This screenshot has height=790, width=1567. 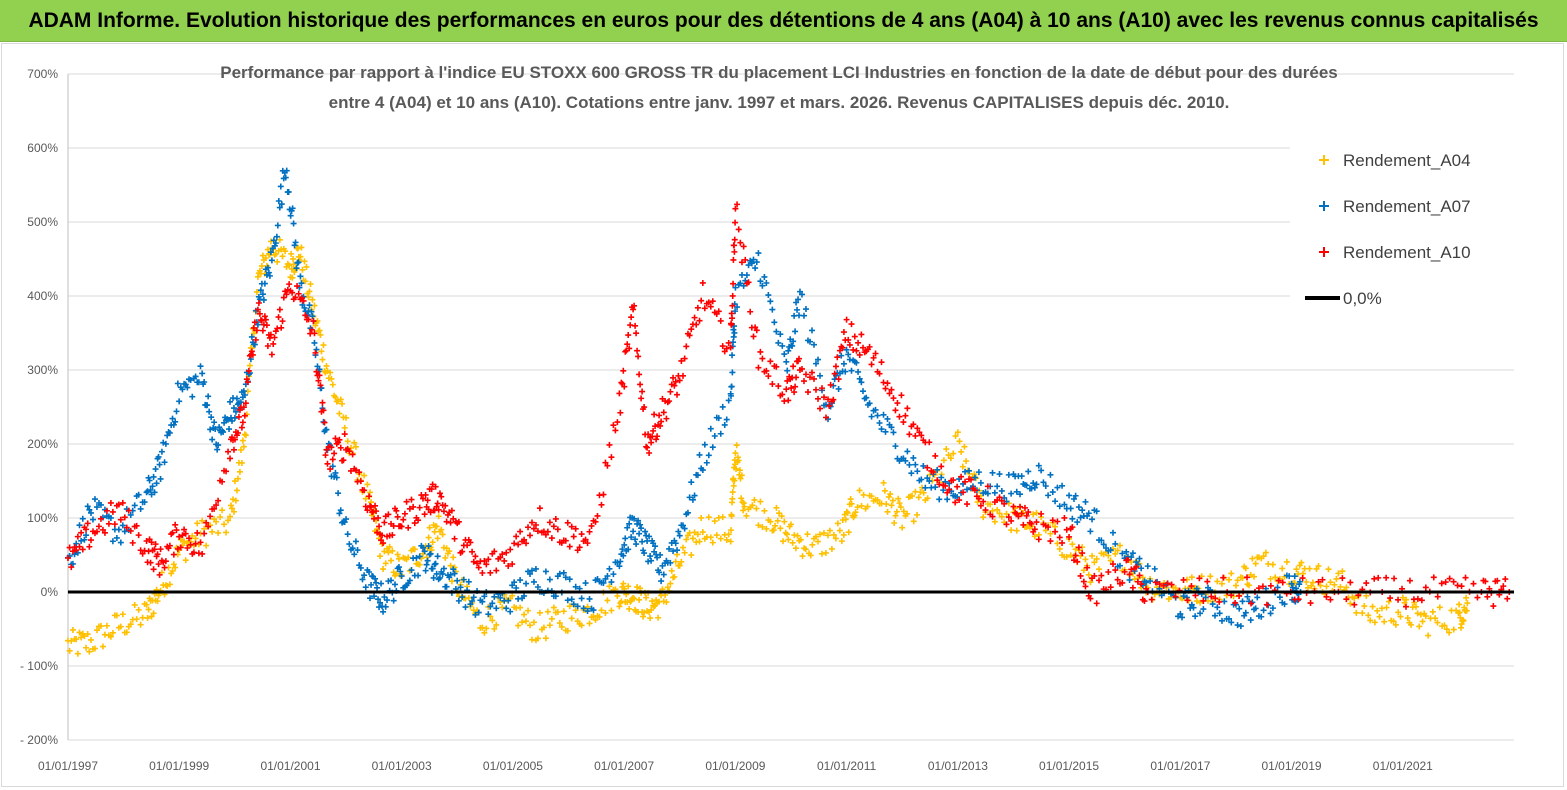 What do you see at coordinates (42, 222) in the screenshot?
I see `y-tick-label: 500%` at bounding box center [42, 222].